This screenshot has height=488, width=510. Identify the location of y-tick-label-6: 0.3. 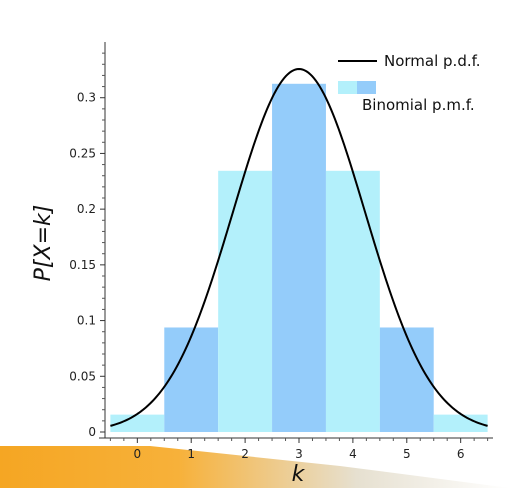
(86, 98).